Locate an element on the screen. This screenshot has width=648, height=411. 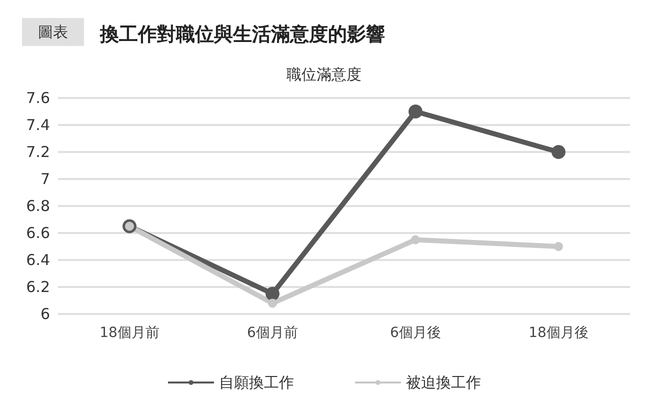
y-tick-label: 7 is located at coordinates (45, 179).